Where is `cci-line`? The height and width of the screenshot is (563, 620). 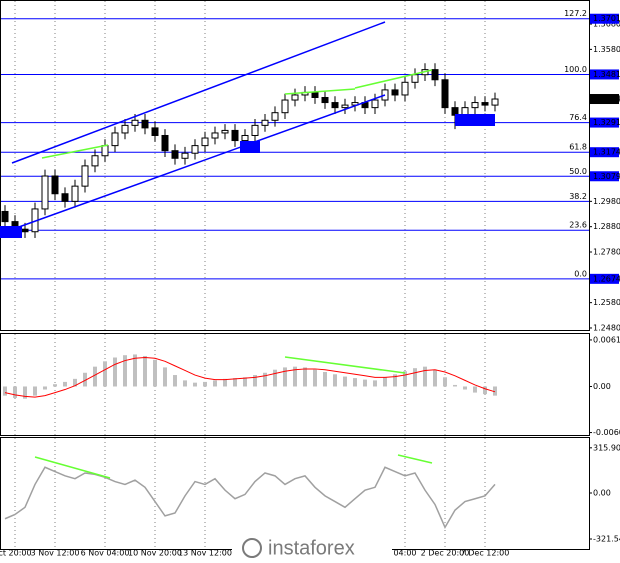 cci-line is located at coordinates (250, 497).